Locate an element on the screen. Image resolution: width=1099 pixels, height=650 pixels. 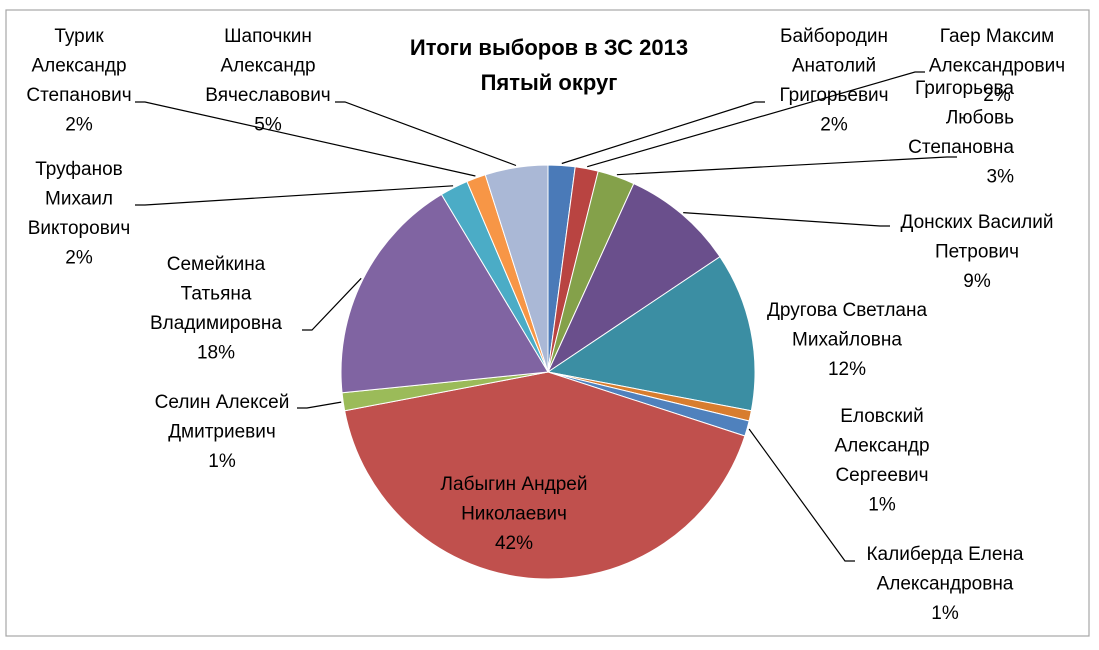
slice-label: Лабыгин Андрей Николаевич 42% is located at coordinates (514, 514).